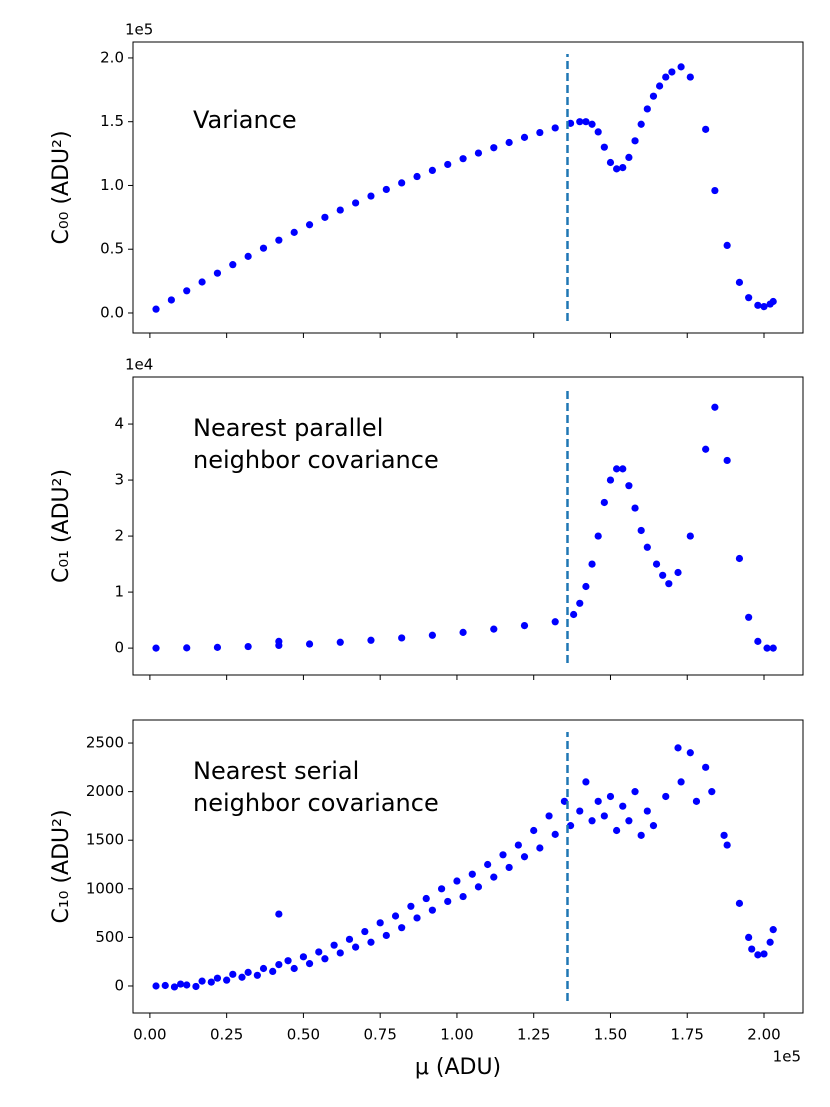 The height and width of the screenshot is (1107, 830). I want to click on x-tick-label: 1.00, so click(456, 1035).